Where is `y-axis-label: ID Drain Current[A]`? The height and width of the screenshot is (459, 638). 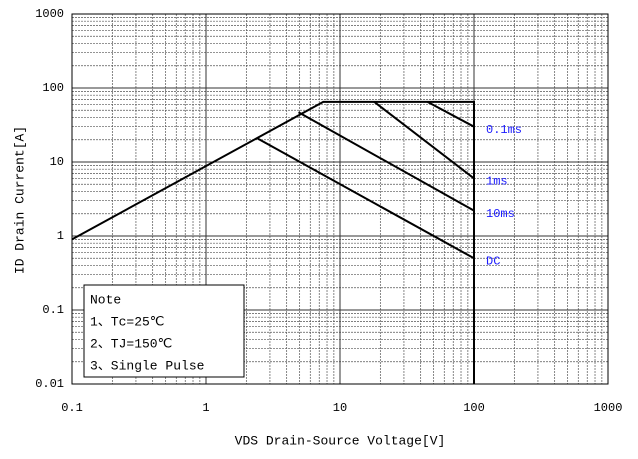 y-axis-label: ID Drain Current[A] is located at coordinates (19, 200).